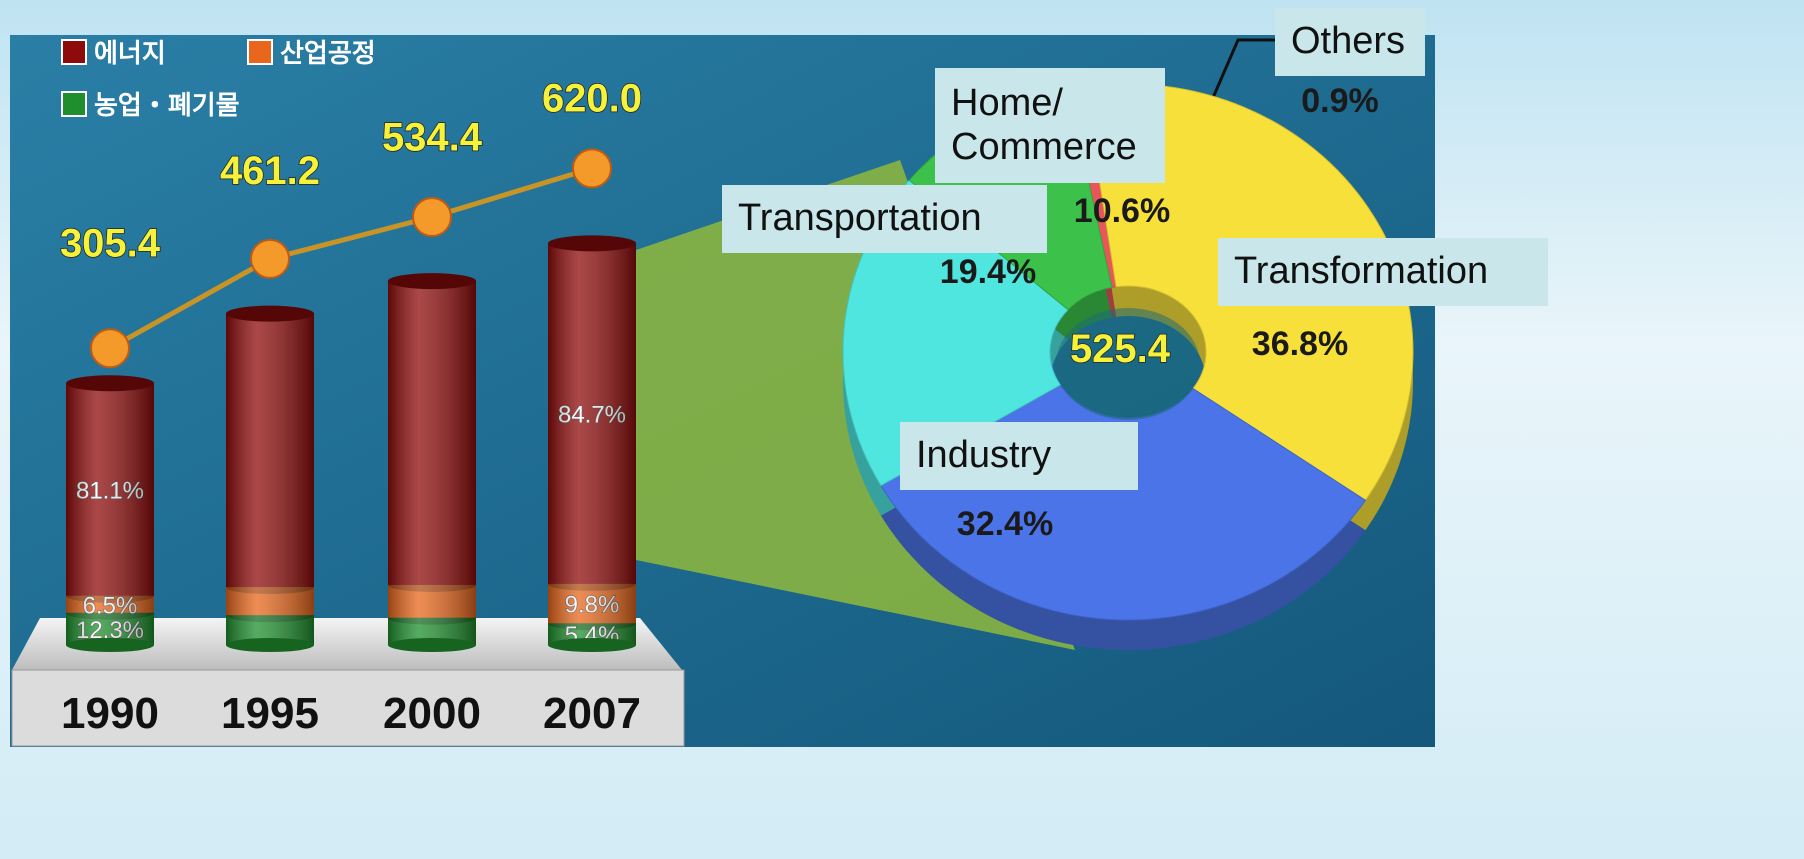 This screenshot has width=1804, height=859. I want to click on x-tick-label: 2000, so click(432, 713).